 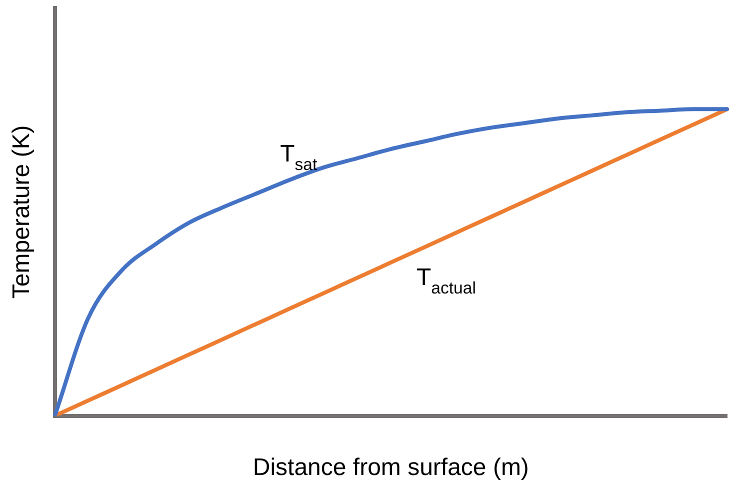 What do you see at coordinates (390, 468) in the screenshot?
I see `x-axis-title: Distance from surface (m)` at bounding box center [390, 468].